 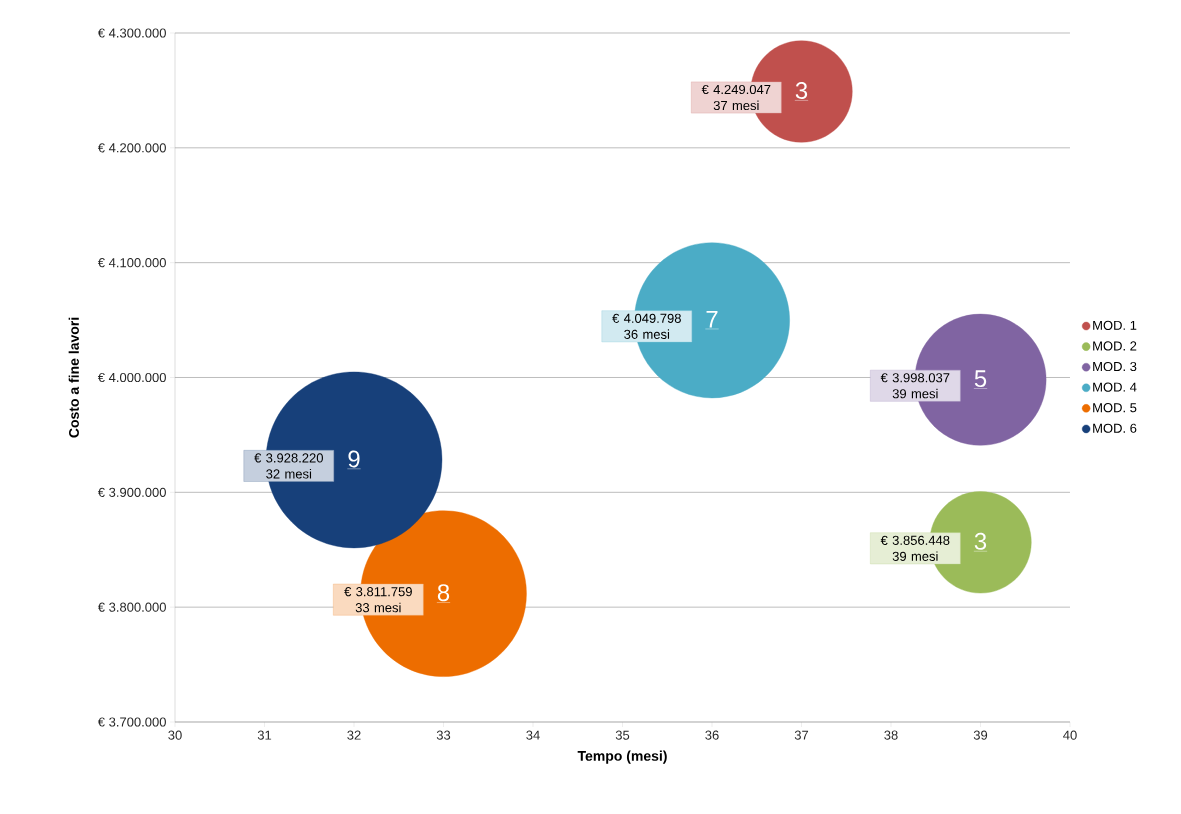 I want to click on data-label: € 4.249.047 37 mesi, so click(x=736, y=97).